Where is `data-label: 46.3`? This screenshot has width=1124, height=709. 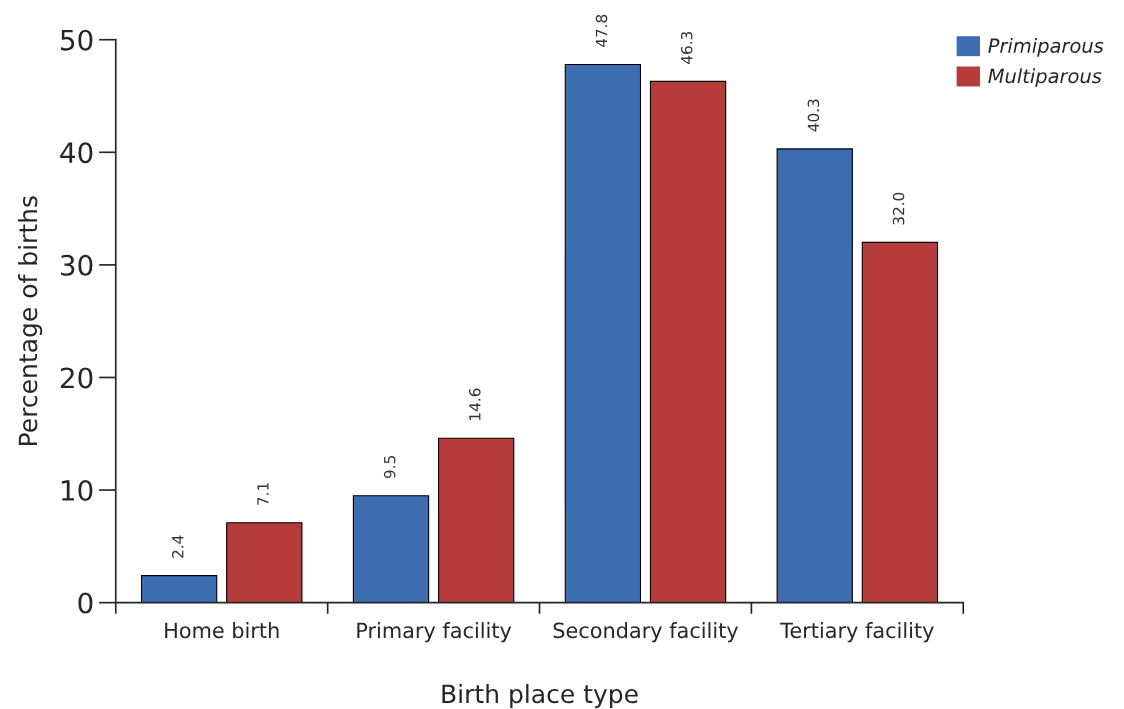
data-label: 46.3 is located at coordinates (686, 47).